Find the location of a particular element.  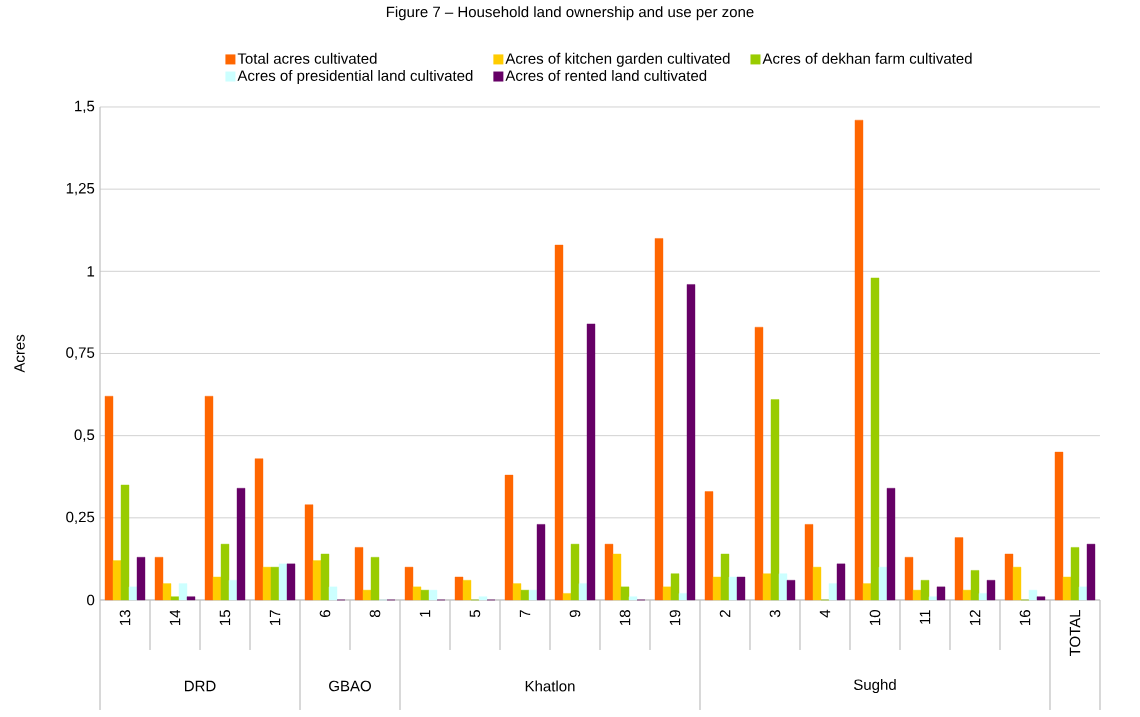

legend-label: Acres of kitchen garden cultivated is located at coordinates (617, 59).